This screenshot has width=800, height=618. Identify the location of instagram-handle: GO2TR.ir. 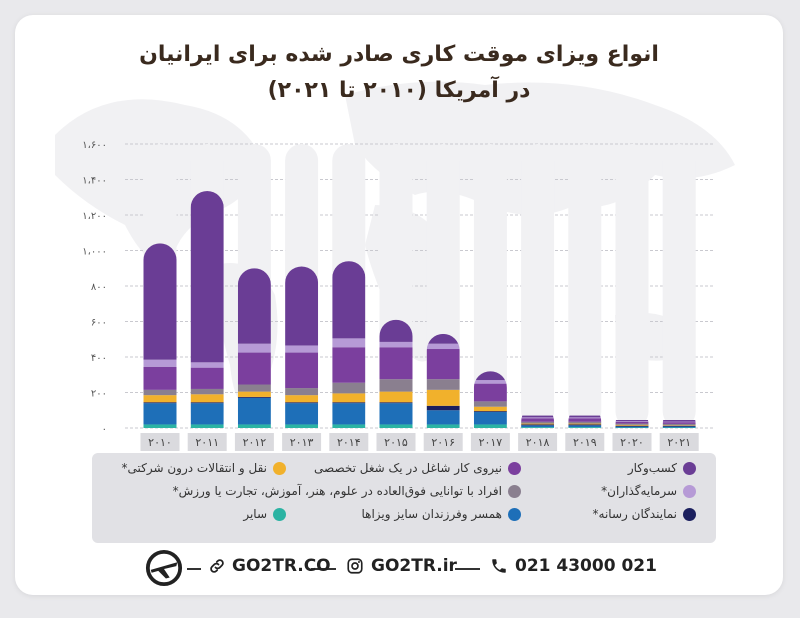
(414, 566).